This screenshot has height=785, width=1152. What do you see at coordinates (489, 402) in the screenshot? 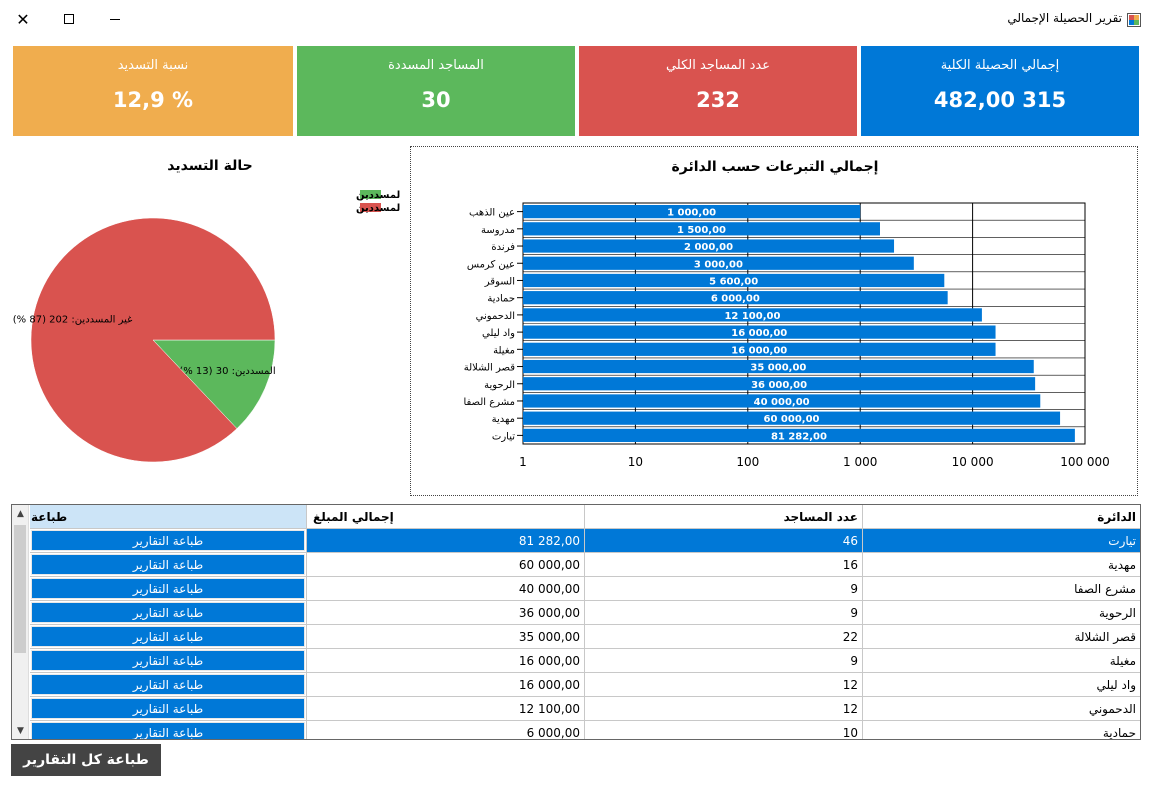
I see `category-label: مشرع الصفا` at bounding box center [489, 402].